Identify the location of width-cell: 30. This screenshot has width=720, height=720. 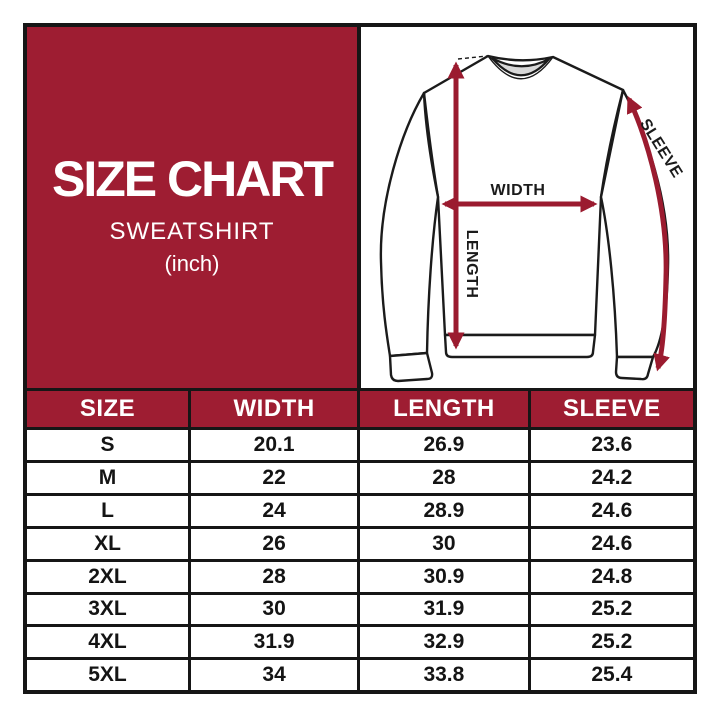
(274, 609).